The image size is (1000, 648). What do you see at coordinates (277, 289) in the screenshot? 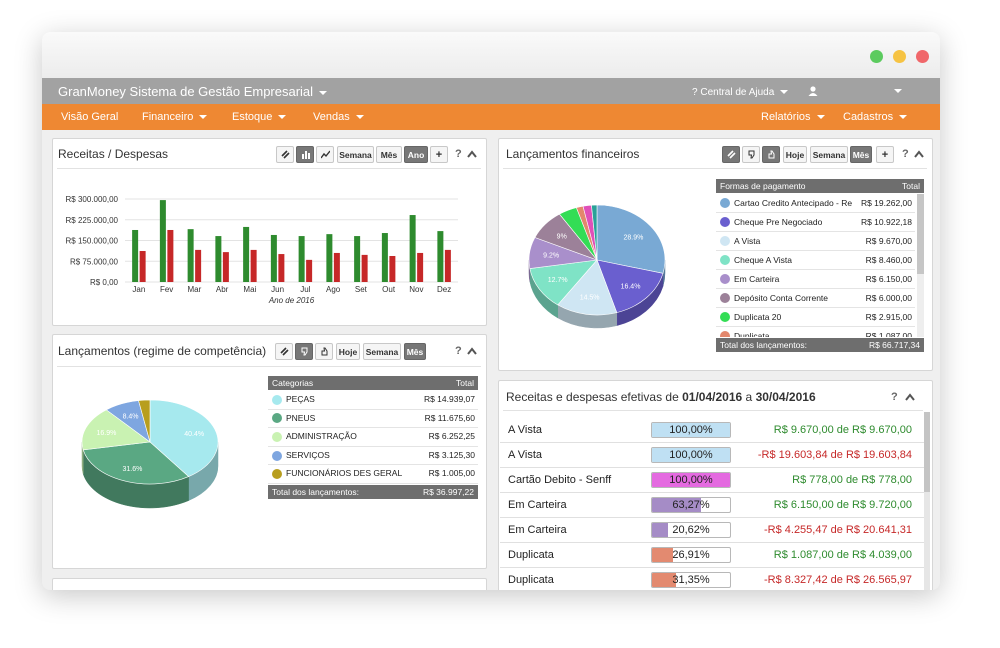
I see `x-tick-label: Jun` at bounding box center [277, 289].